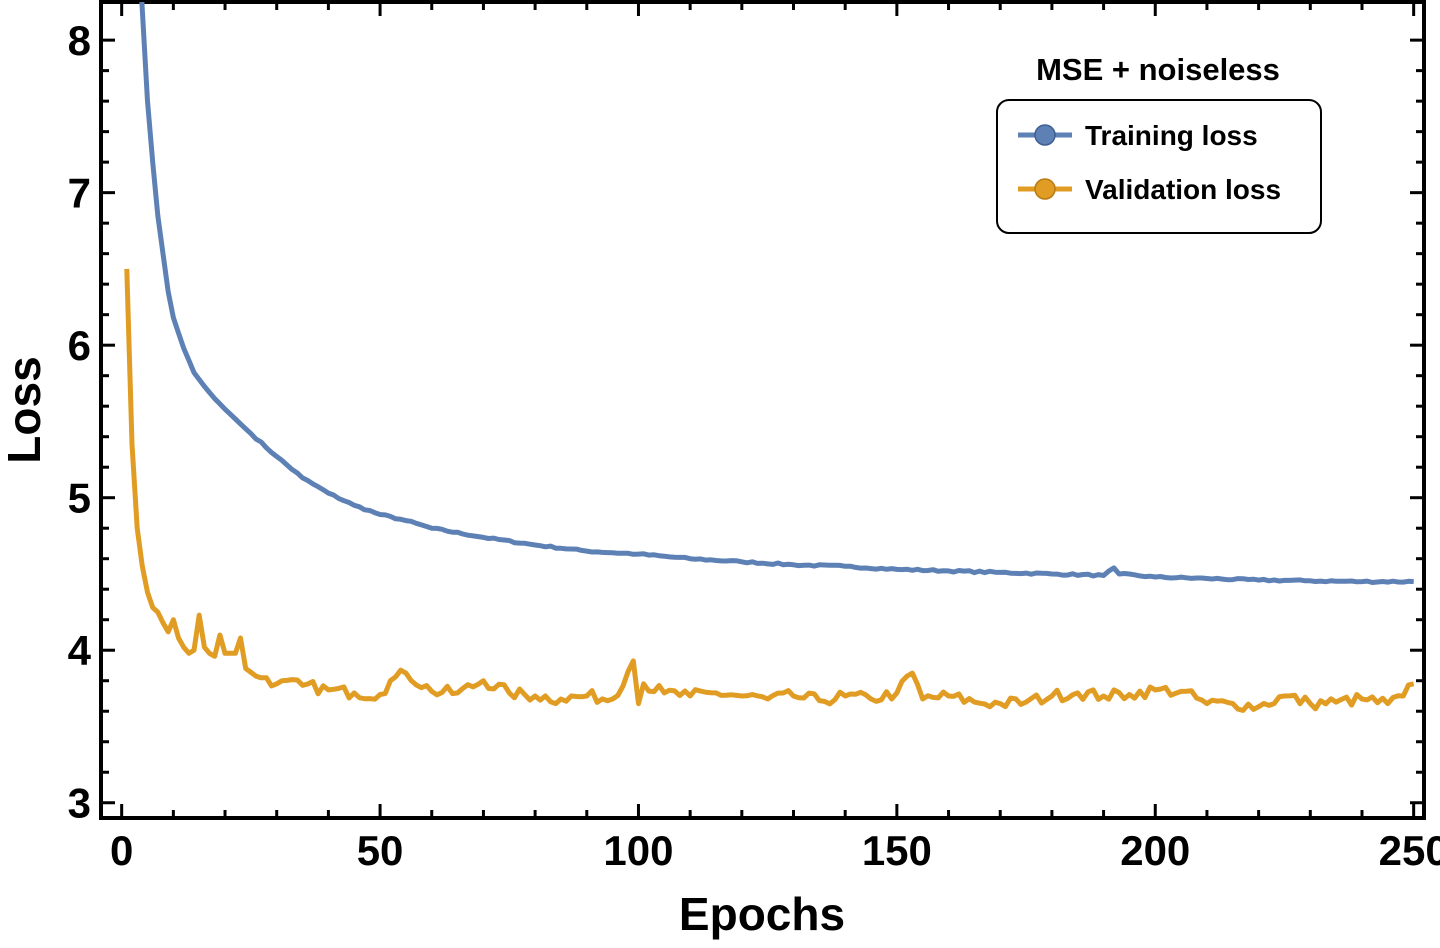 This screenshot has height=948, width=1440. What do you see at coordinates (25, 409) in the screenshot?
I see `y-axis-title: Loss` at bounding box center [25, 409].